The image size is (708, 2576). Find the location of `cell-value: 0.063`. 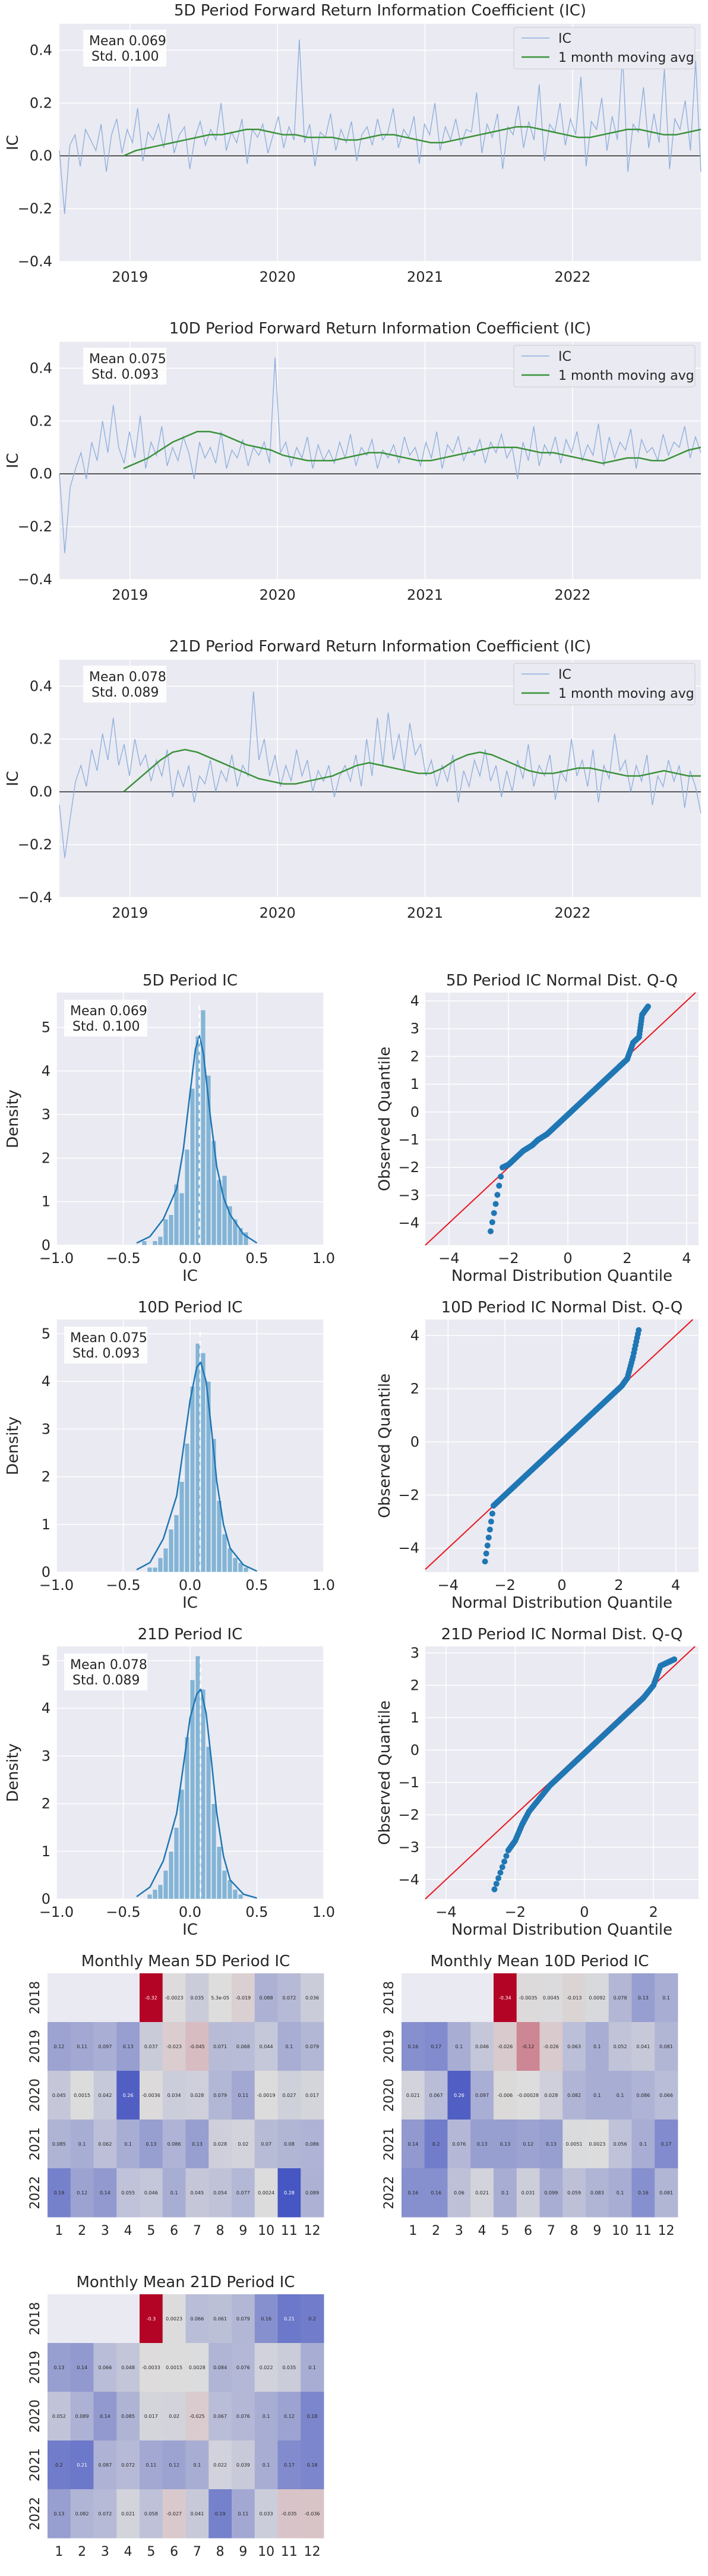

cell-value: 0.063 is located at coordinates (574, 2046).